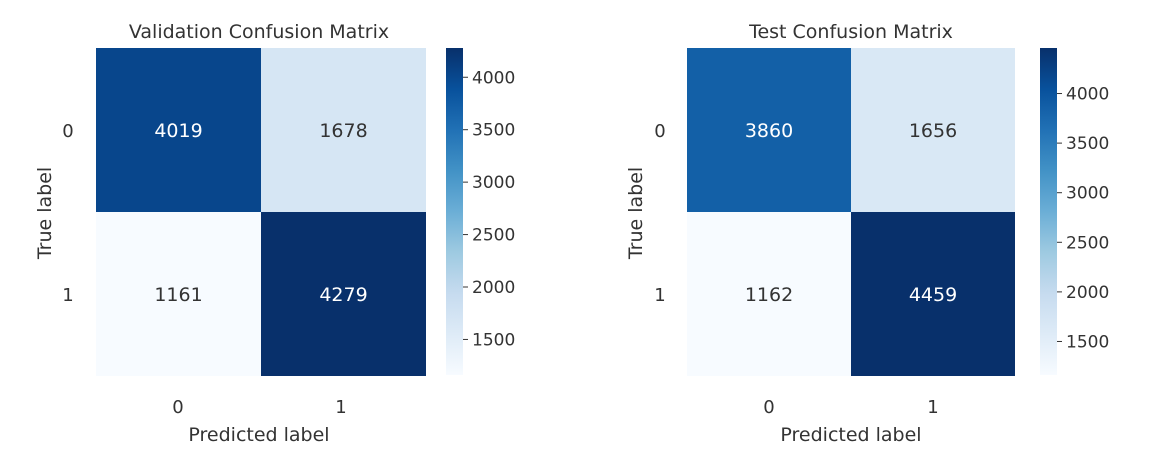  I want to click on cell-value-label-1-1: 4279, so click(343, 295).